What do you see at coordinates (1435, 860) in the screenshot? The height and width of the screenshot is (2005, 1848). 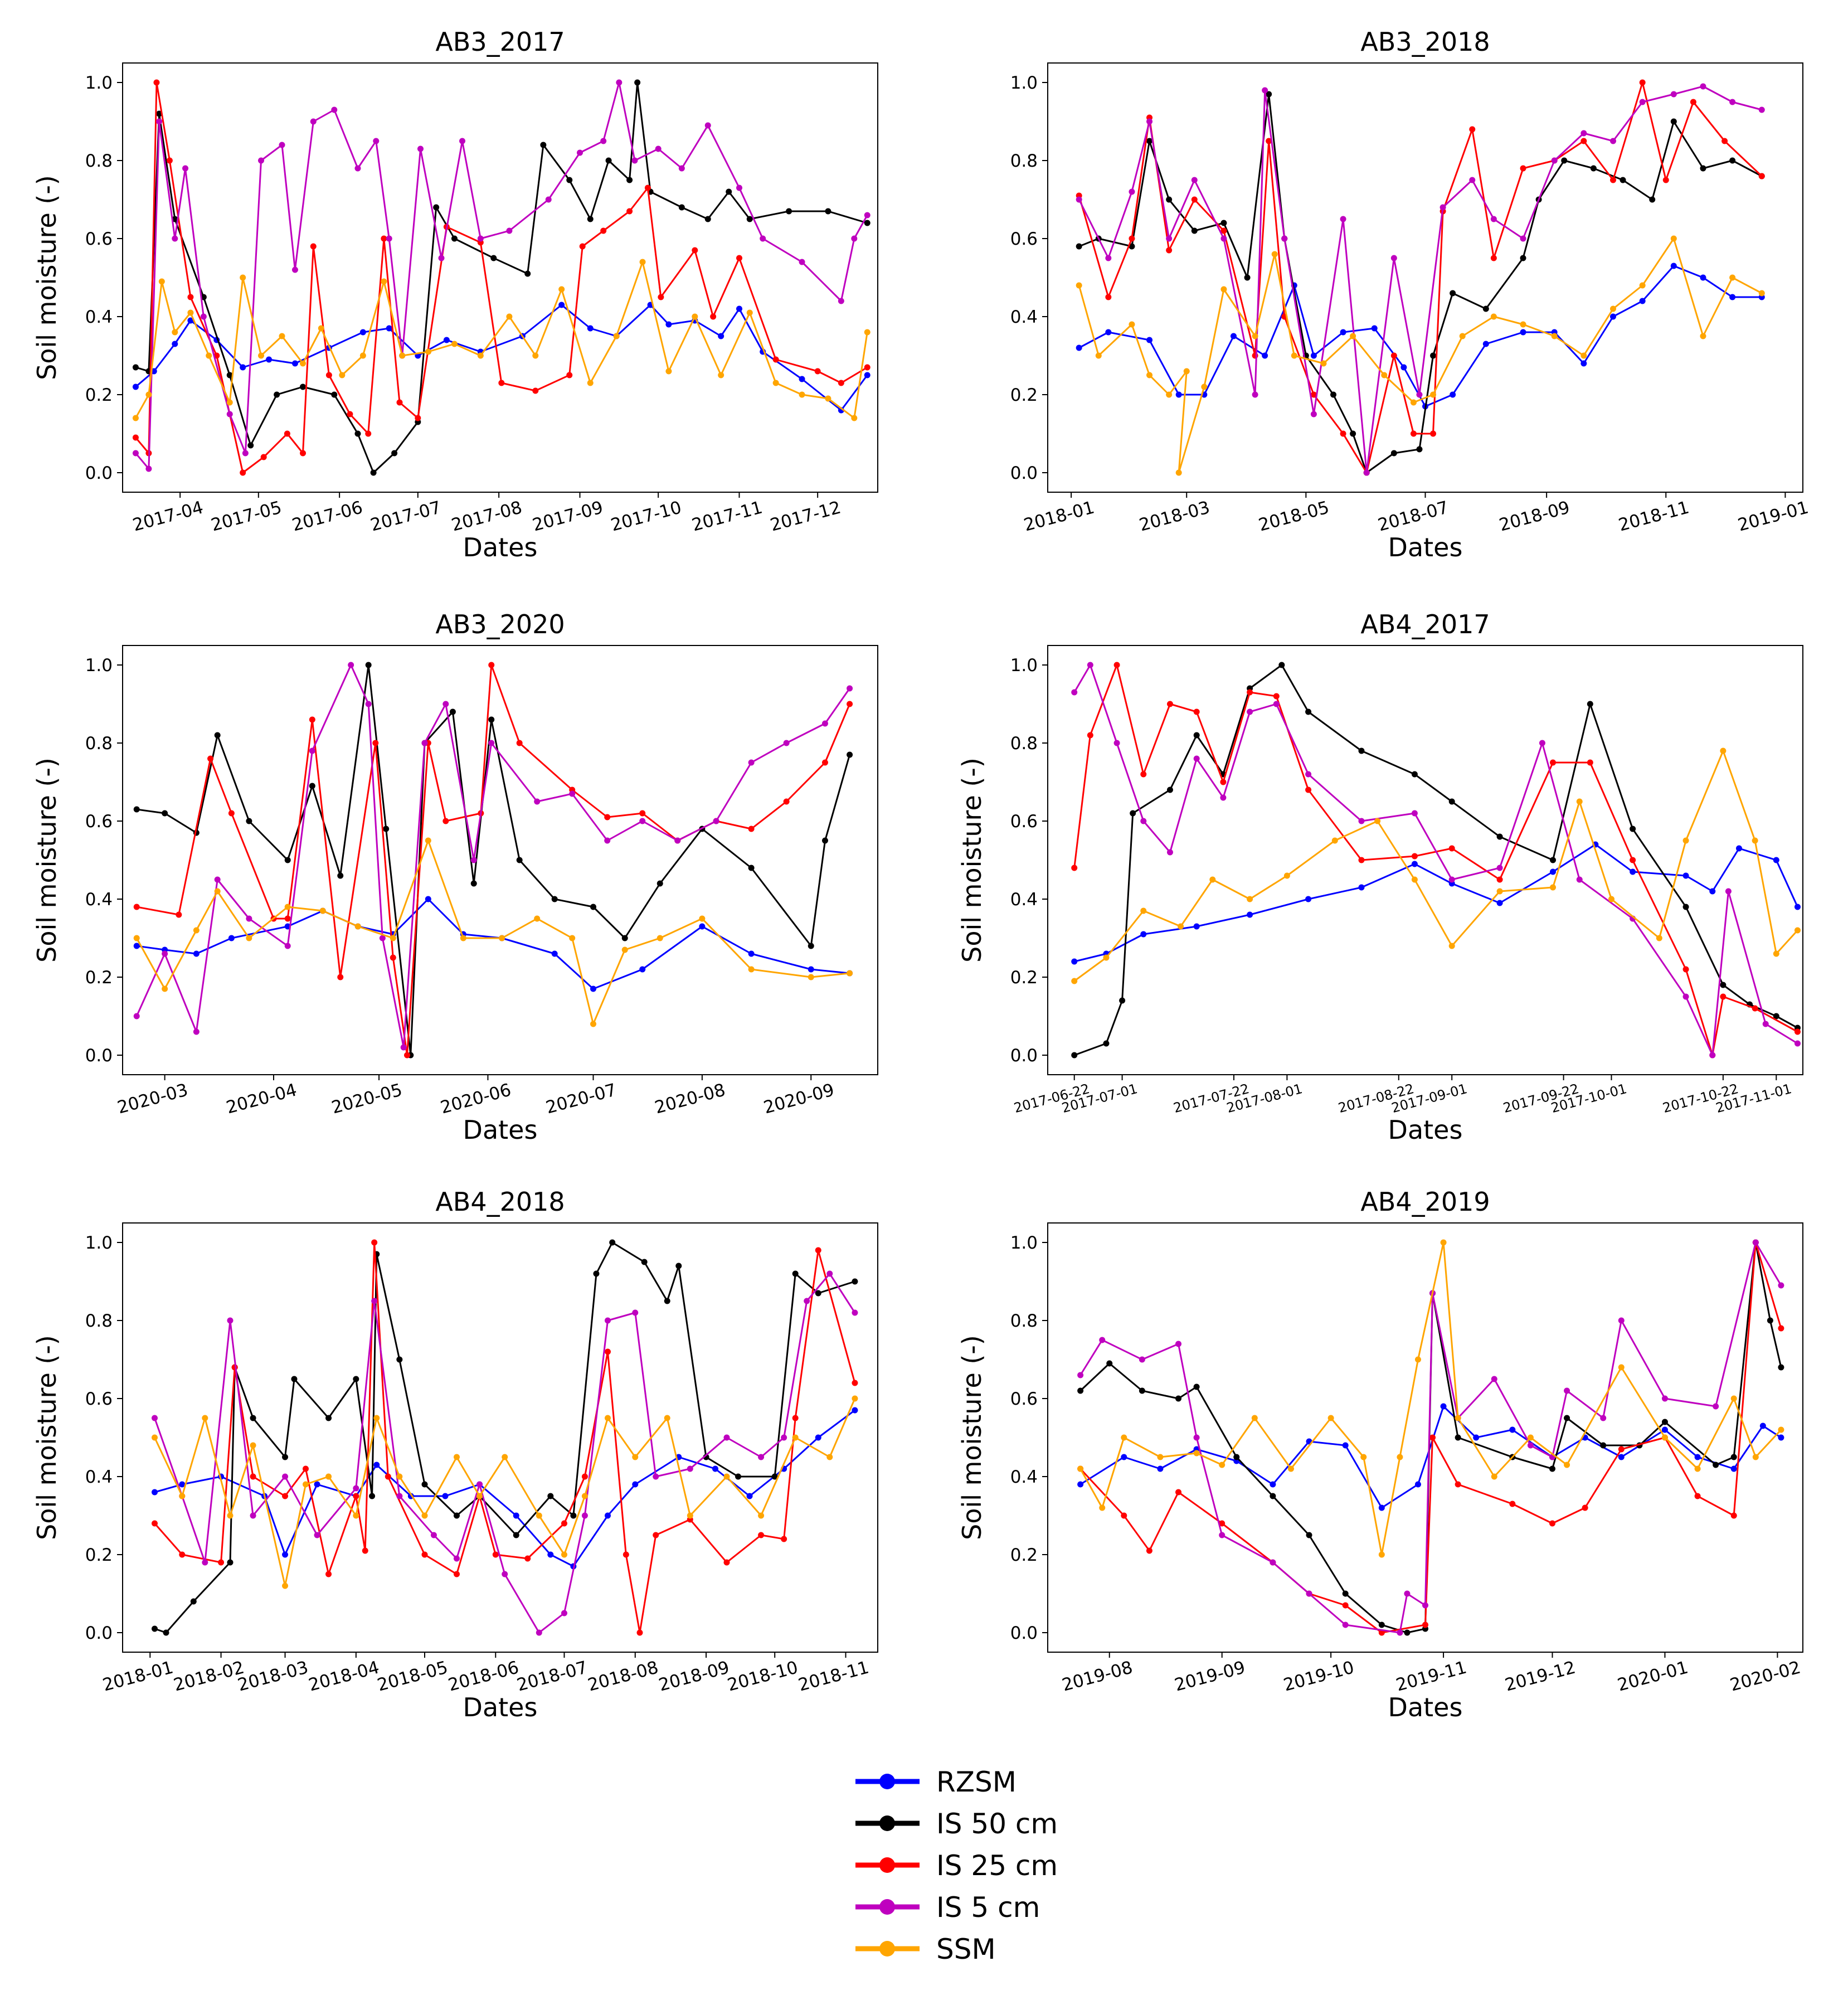 I see `series-line-IS-25-cm` at bounding box center [1435, 860].